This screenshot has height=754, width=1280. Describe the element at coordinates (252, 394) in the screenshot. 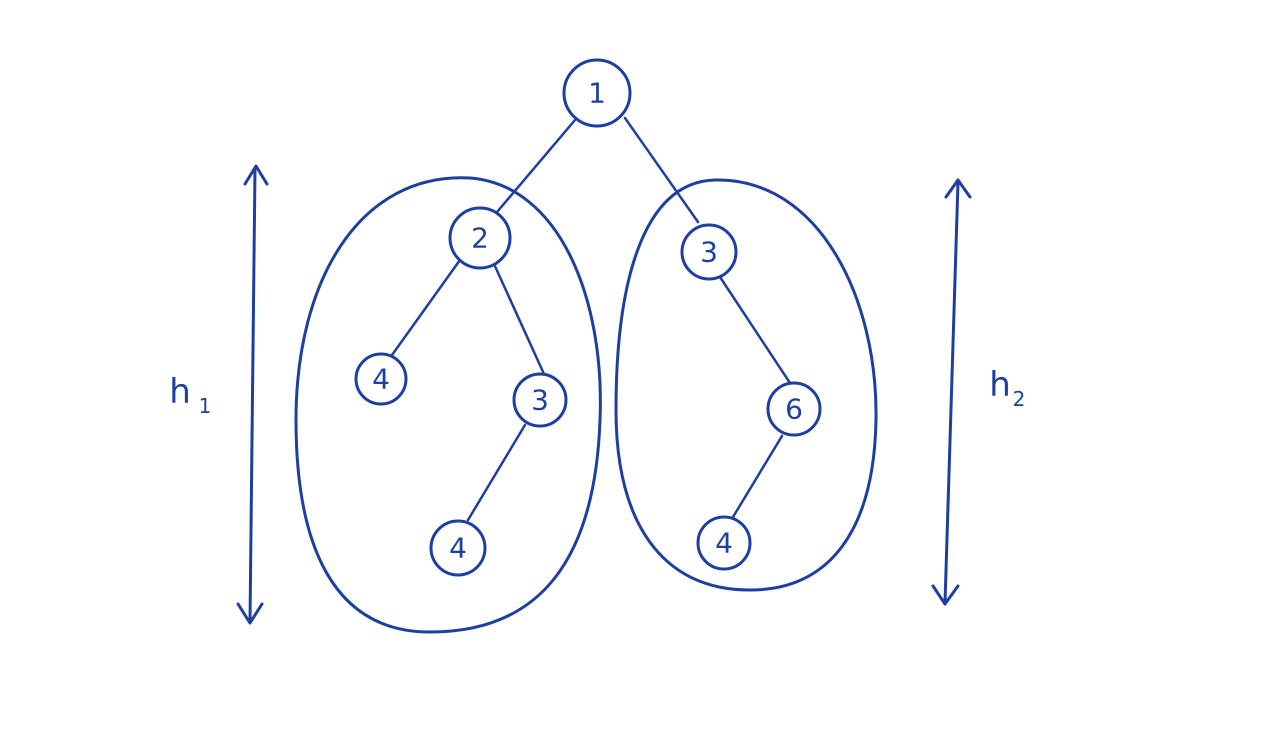

I see `left-height-arrow` at that location.